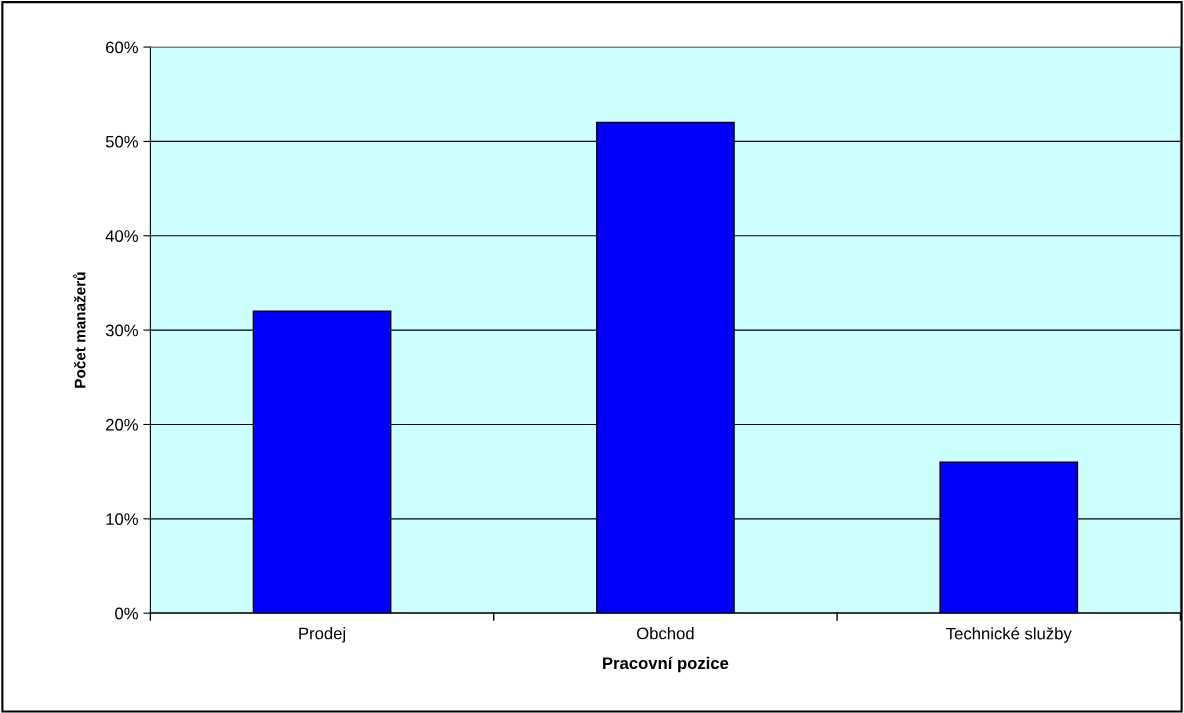 Image resolution: width=1184 pixels, height=713 pixels. Describe the element at coordinates (121, 330) in the screenshot. I see `y-tick-label: 30%` at that location.